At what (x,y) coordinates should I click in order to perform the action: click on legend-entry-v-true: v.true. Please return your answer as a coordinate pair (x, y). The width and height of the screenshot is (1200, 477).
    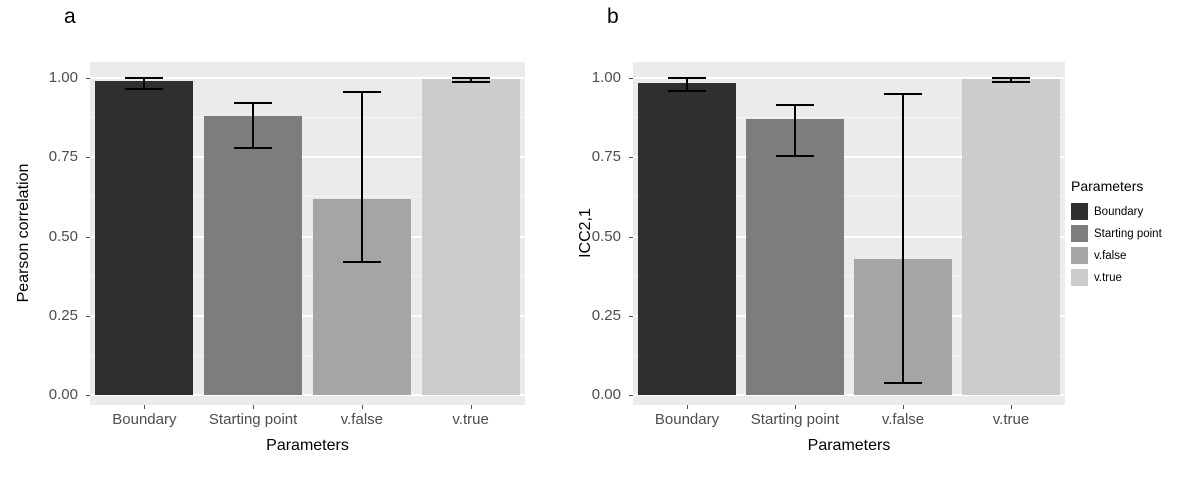
    Looking at the image, I should click on (1116, 277).